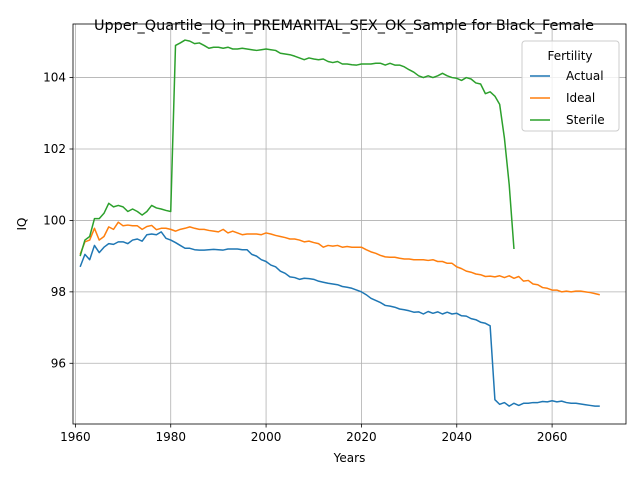  I want to click on x-tick-label: 2020, so click(361, 437).